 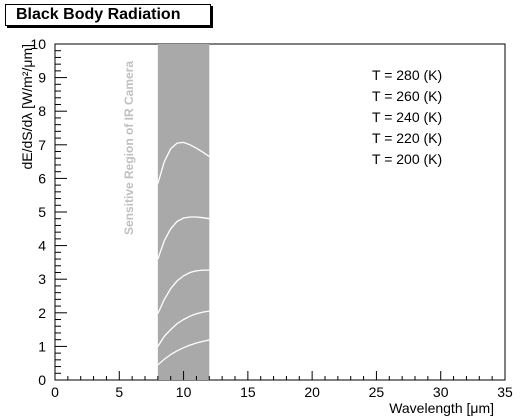 I want to click on legend-entry: T = 260 (K), so click(x=407, y=96).